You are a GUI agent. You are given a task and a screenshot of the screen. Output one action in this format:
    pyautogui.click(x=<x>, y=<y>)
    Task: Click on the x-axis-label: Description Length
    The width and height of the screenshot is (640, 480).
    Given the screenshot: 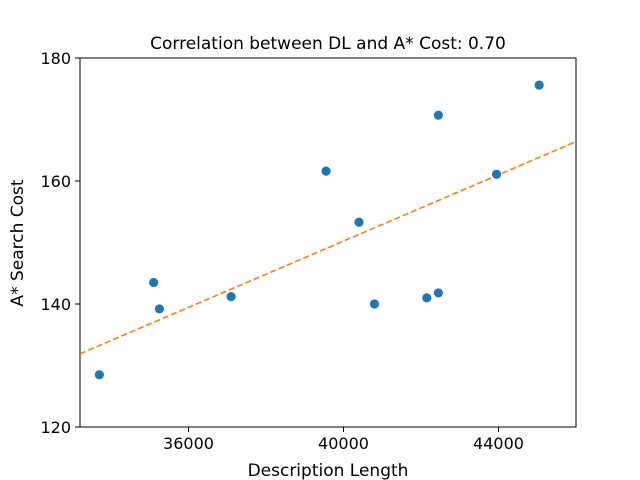 What is the action you would take?
    pyautogui.click(x=328, y=470)
    